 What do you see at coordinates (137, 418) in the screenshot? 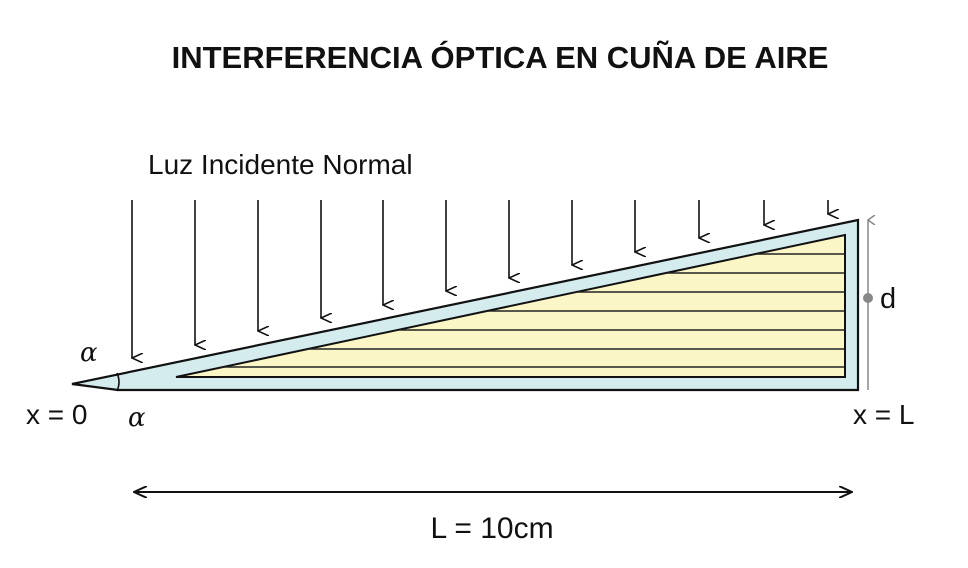
I see `angle-label-bottom: α` at bounding box center [137, 418].